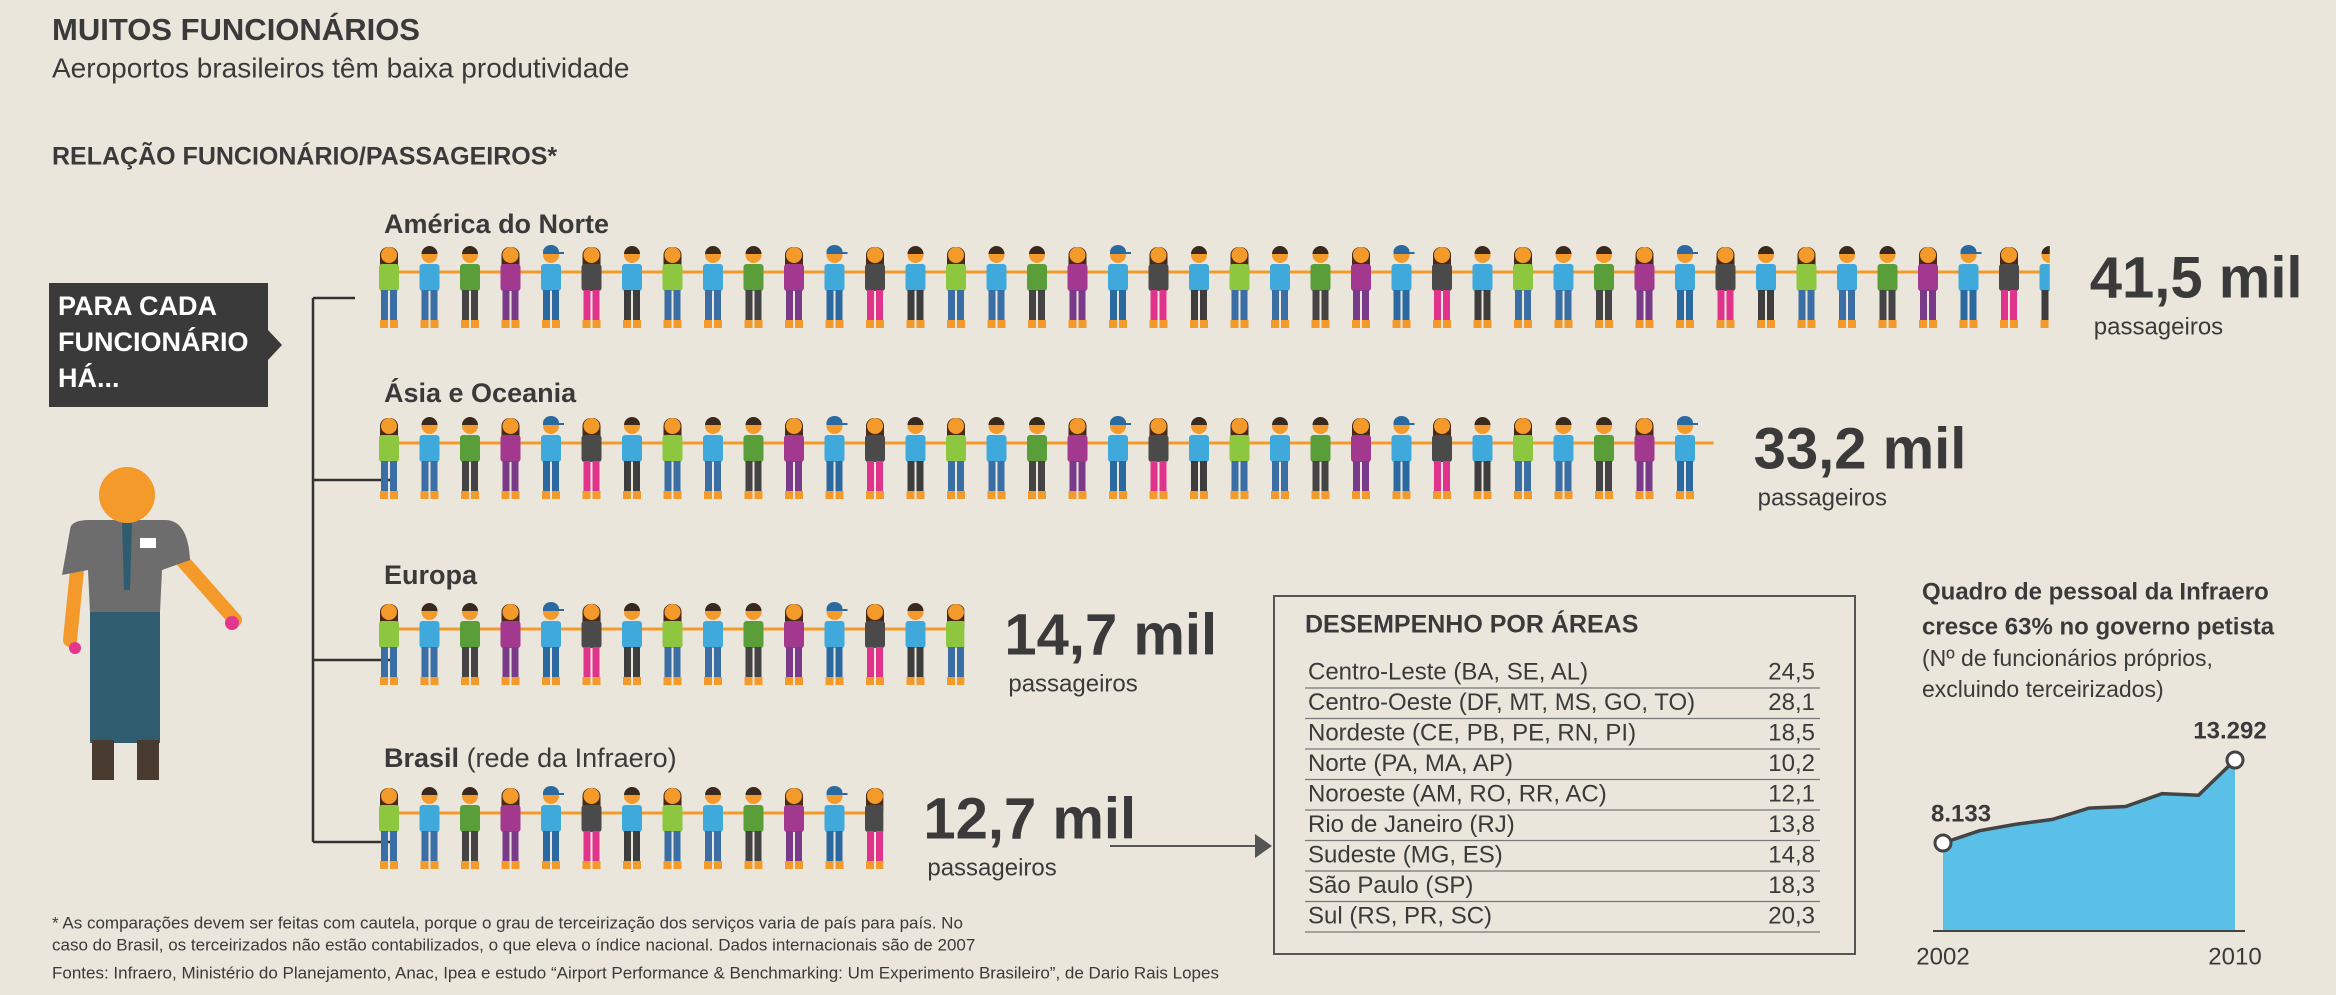 Image resolution: width=2336 pixels, height=995 pixels. I want to click on table-cell-name: Rio de Janeiro (RJ), so click(1411, 824).